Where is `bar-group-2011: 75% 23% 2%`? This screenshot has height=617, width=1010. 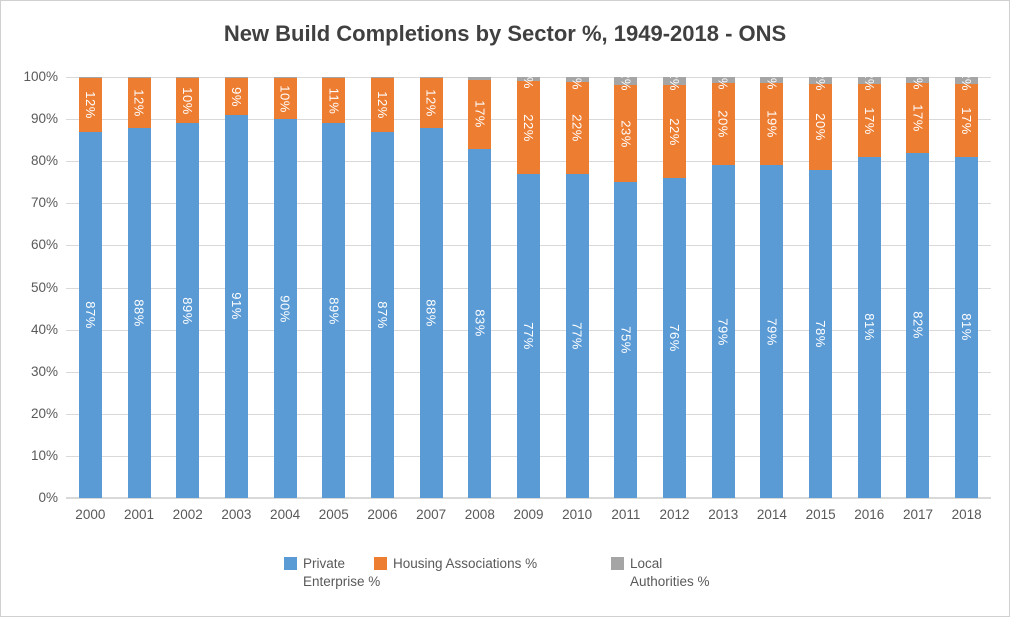 bar-group-2011: 75% 23% 2% is located at coordinates (626, 287).